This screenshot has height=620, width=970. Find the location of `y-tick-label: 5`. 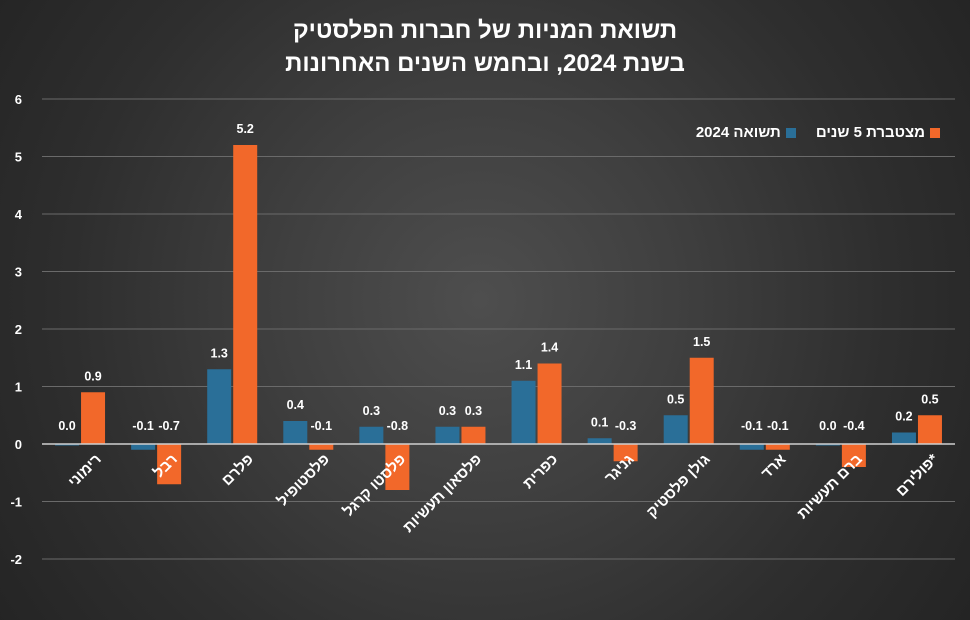

y-tick-label: 5 is located at coordinates (18, 157).